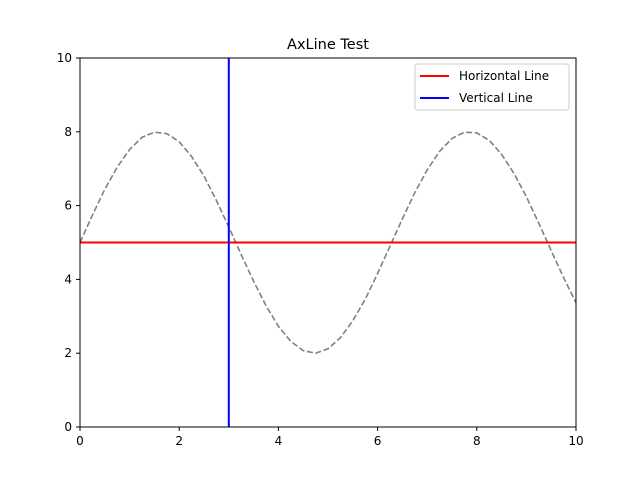 Image resolution: width=640 pixels, height=480 pixels. Describe the element at coordinates (68, 353) in the screenshot. I see `y-tick-label: 2` at that location.